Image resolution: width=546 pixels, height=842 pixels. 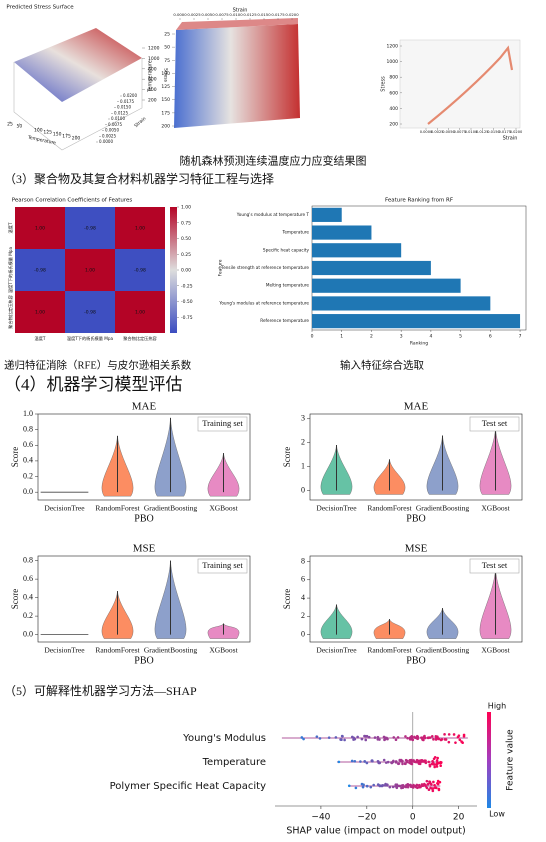 I want to click on heatmap-top, so click(x=237, y=24).